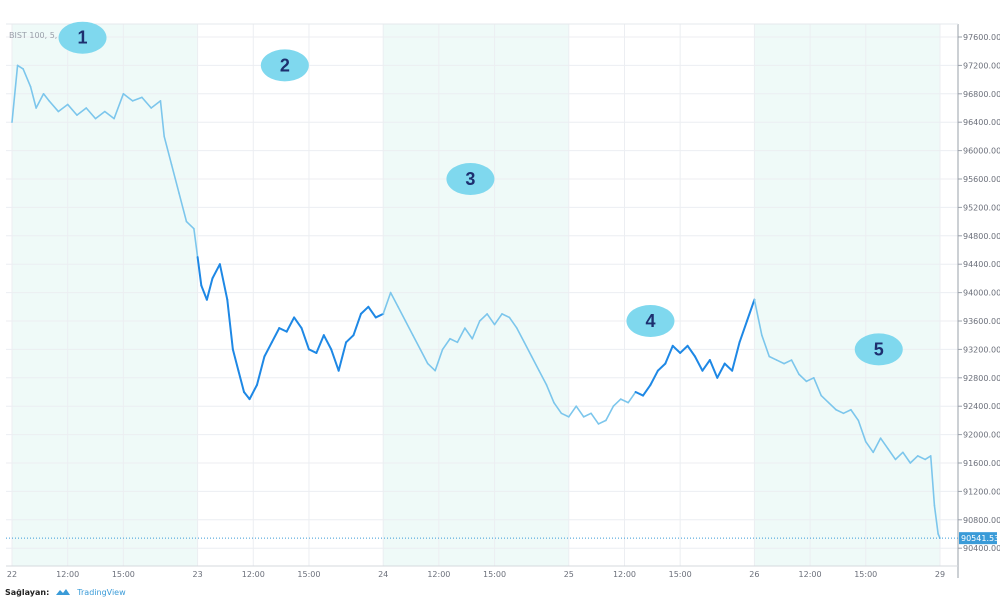 This screenshot has height=600, width=1000. What do you see at coordinates (43, 35) in the screenshot?
I see `symbol-label: BIST 100, 5, BIST` at bounding box center [43, 35].